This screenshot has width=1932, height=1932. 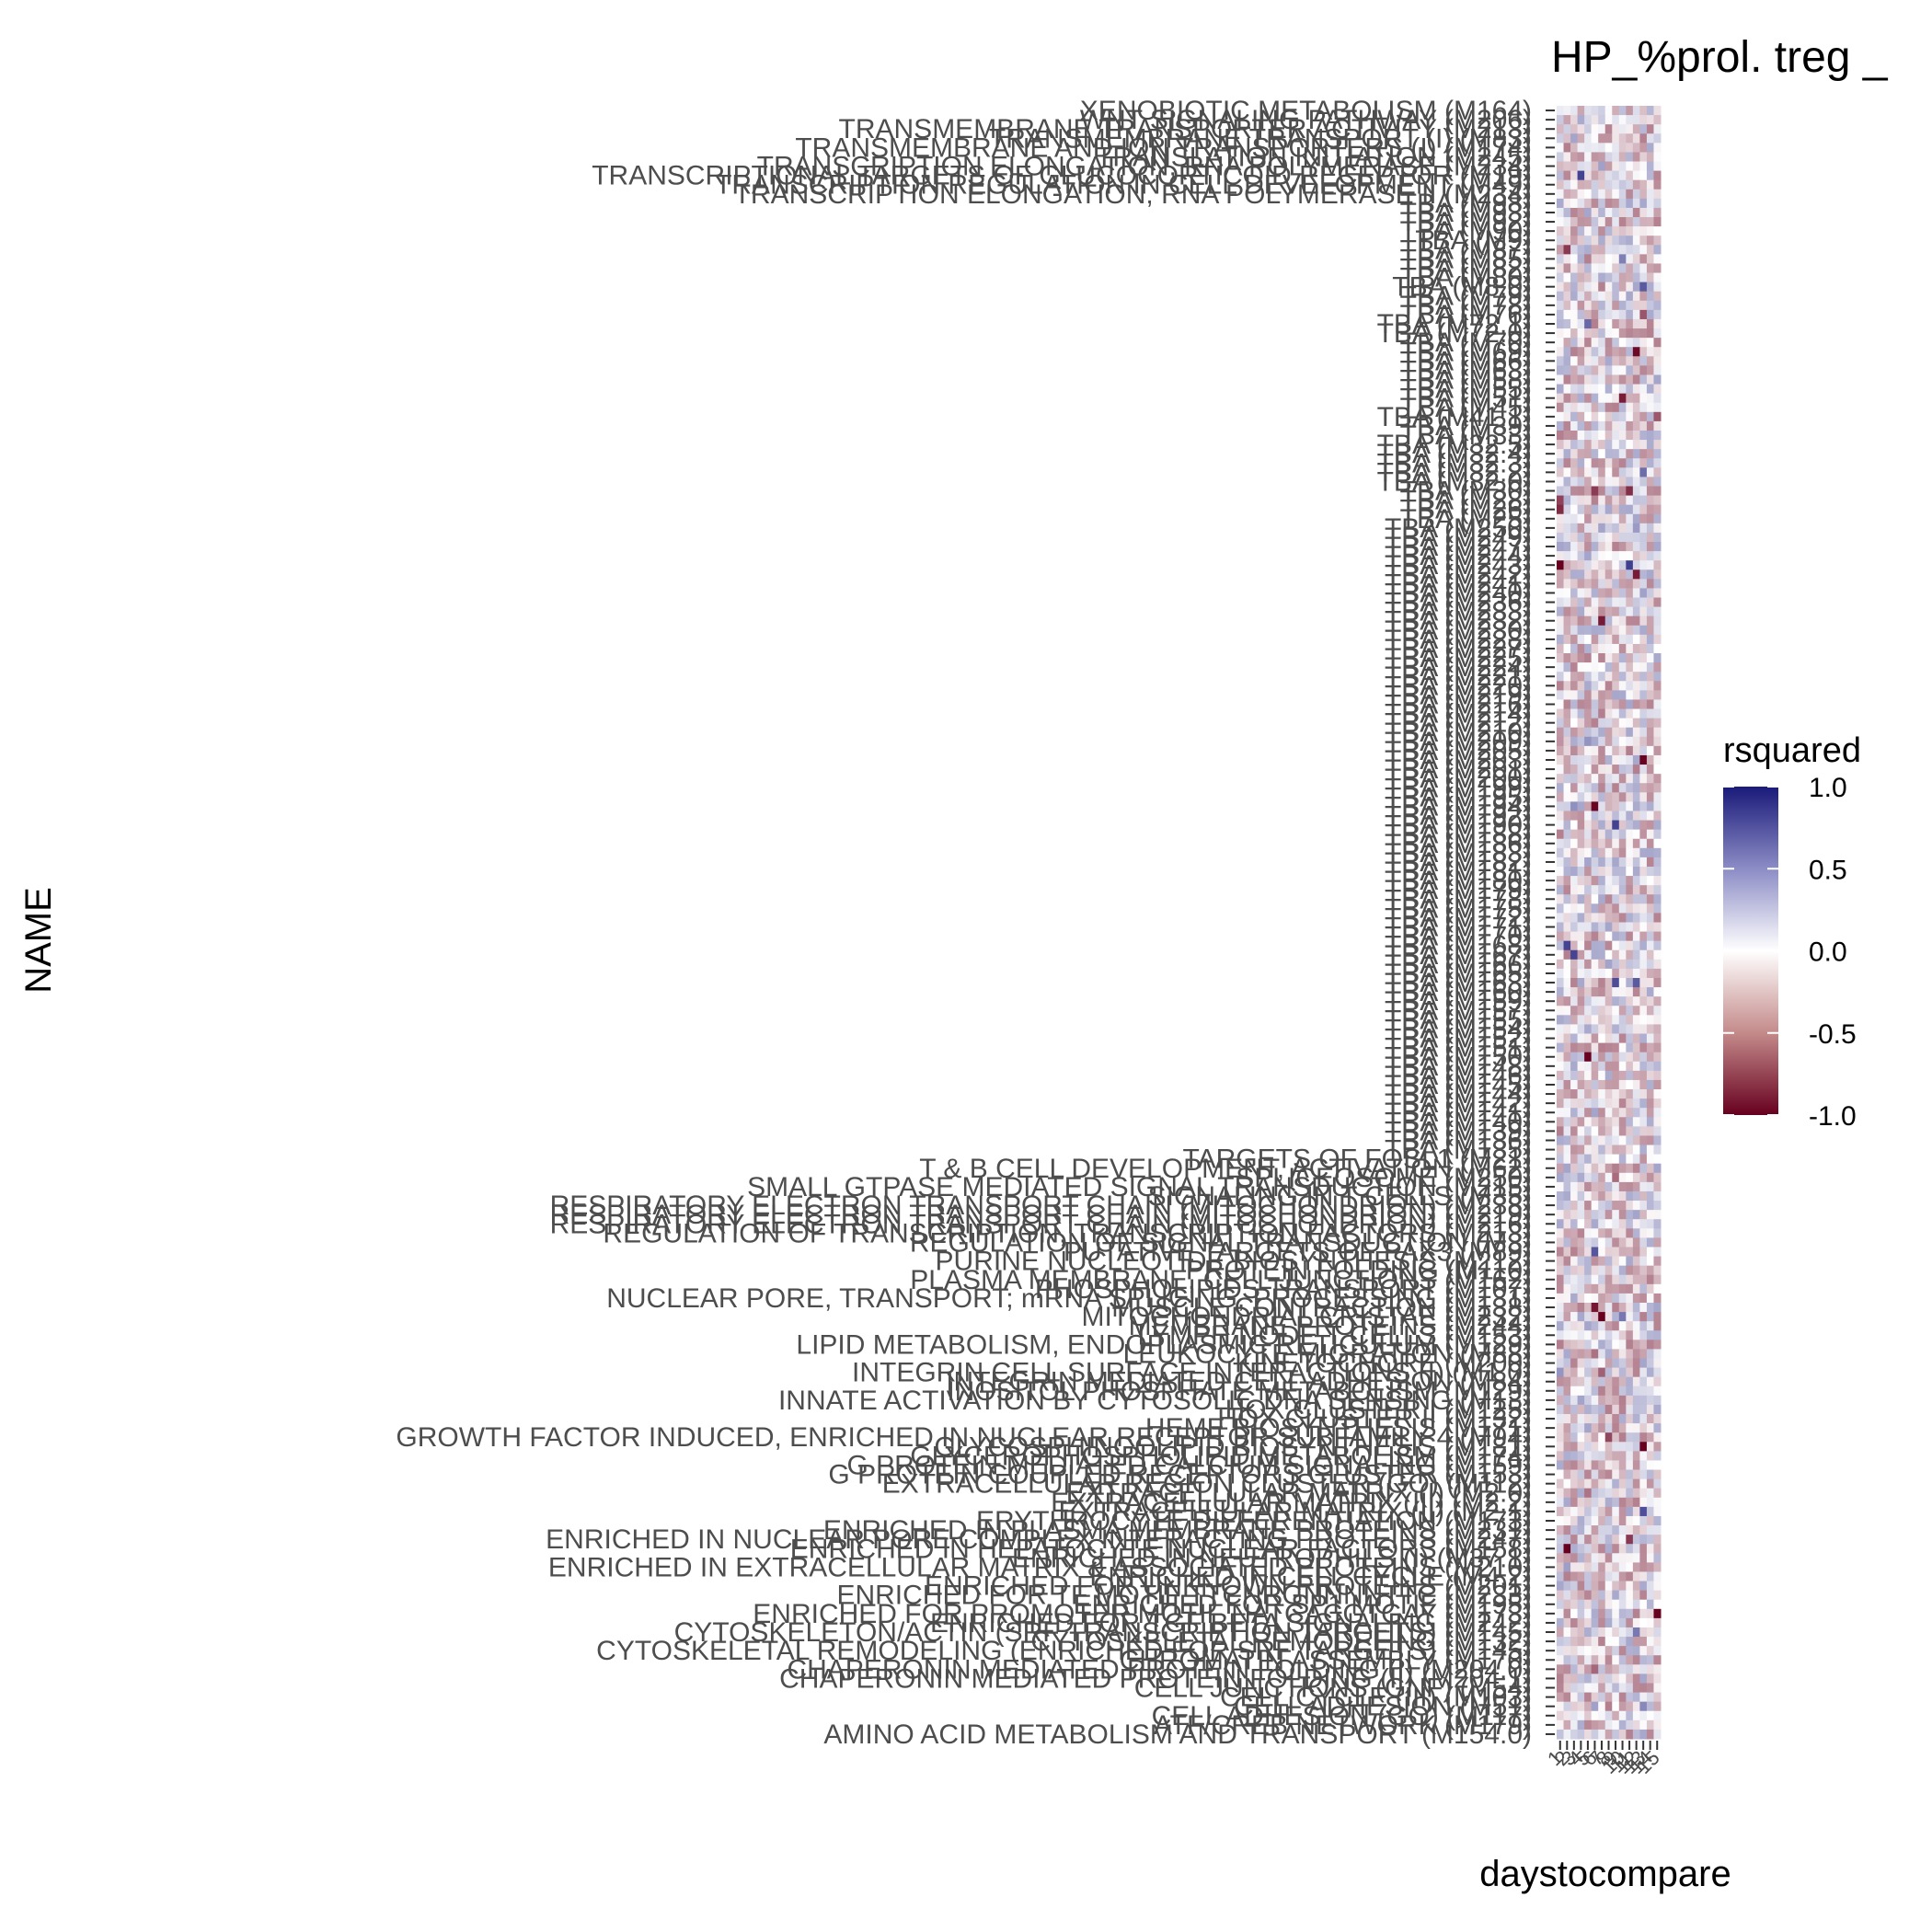 I want to click on y-tick-label: TBA (M209), so click(x=1458, y=742).